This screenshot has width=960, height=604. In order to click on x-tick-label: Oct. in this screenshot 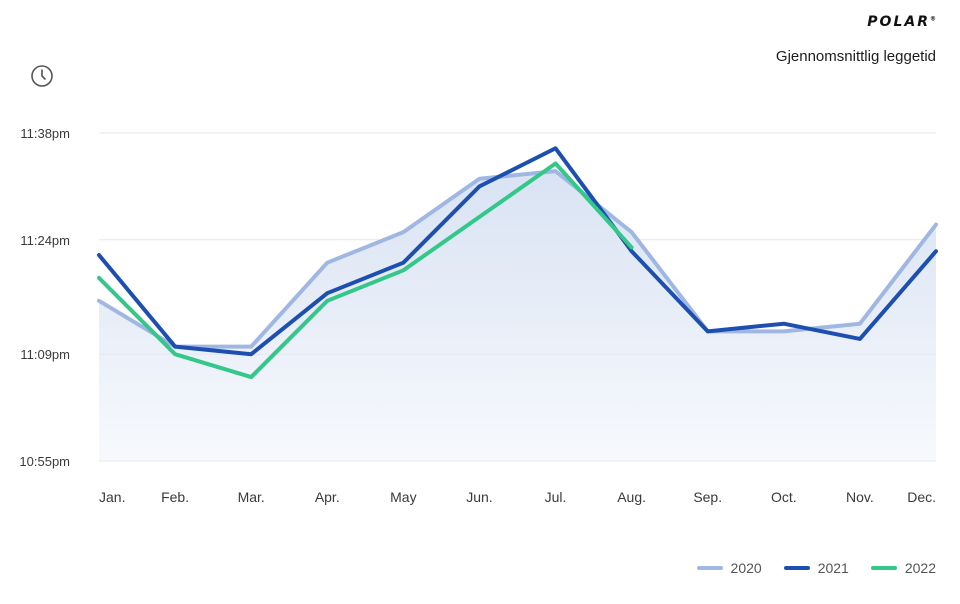, I will do `click(784, 497)`.